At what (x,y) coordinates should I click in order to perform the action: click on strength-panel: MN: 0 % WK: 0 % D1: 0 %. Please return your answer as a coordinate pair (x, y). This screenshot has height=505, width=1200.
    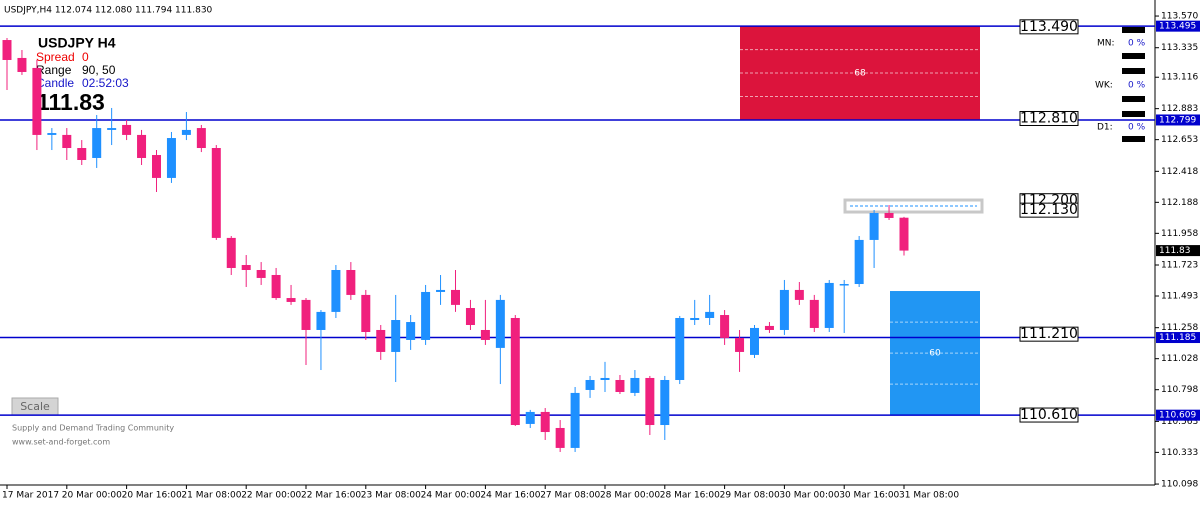
    Looking at the image, I should click on (1120, 84).